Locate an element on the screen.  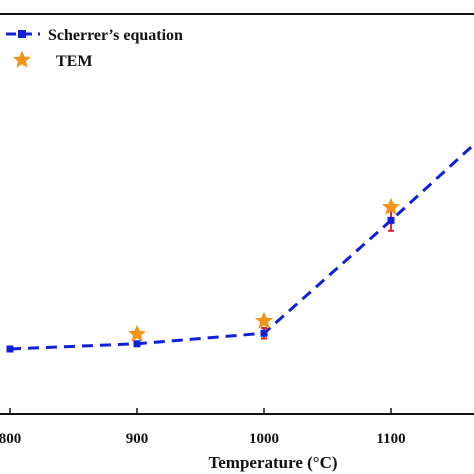
x-tick-label: 900 is located at coordinates (137, 439).